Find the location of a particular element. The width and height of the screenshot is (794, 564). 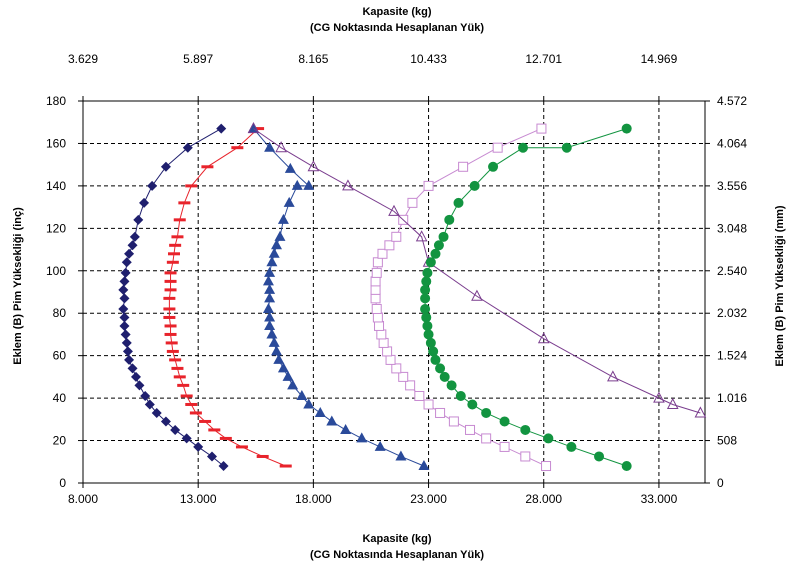

top-title-line1: Kapasite (kg) is located at coordinates (396, 12).